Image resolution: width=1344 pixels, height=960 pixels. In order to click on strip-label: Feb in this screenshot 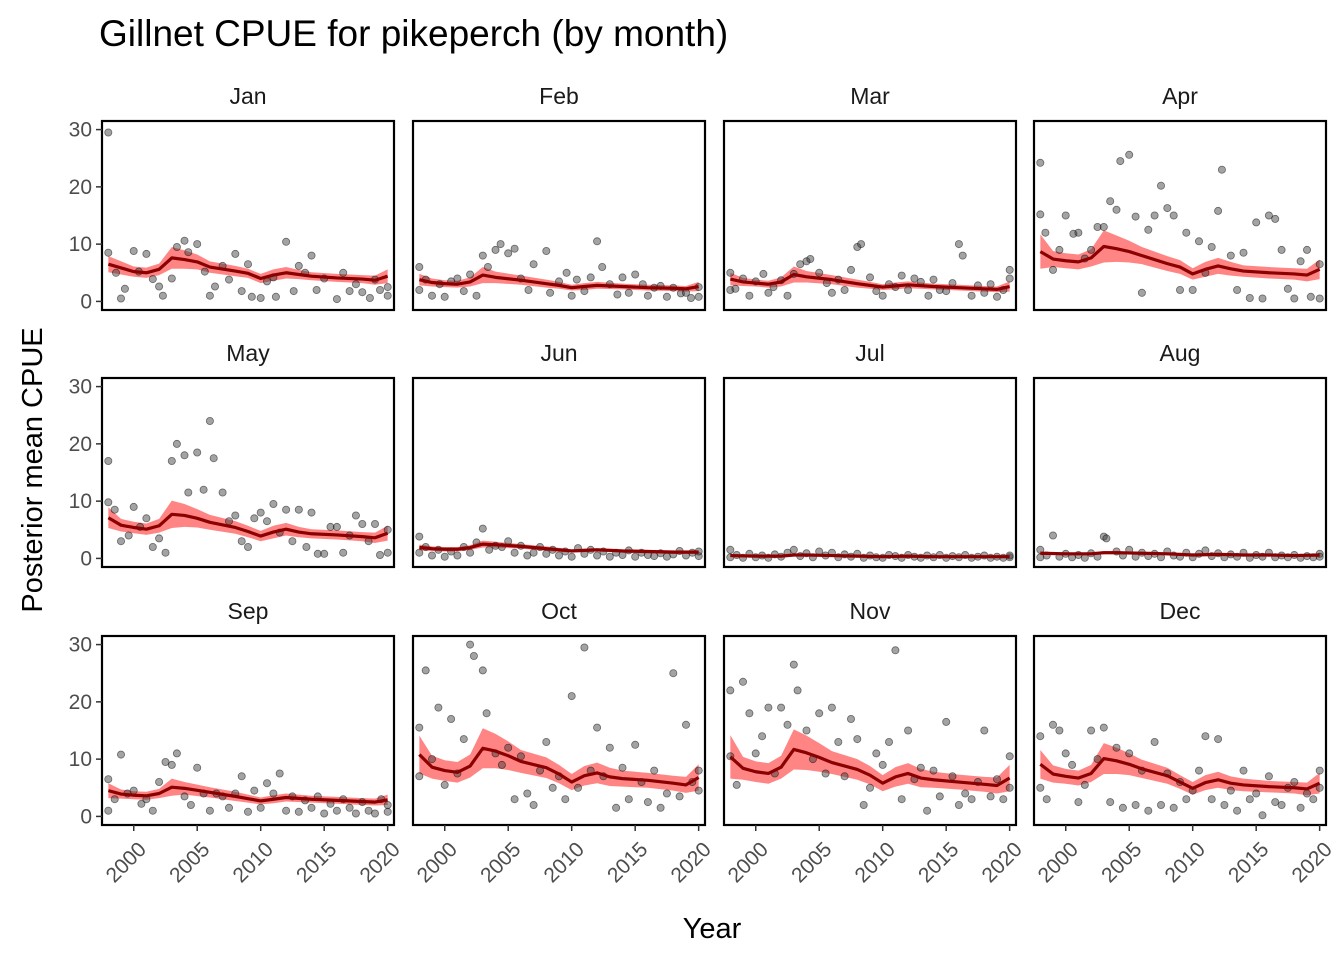, I will do `click(559, 96)`.